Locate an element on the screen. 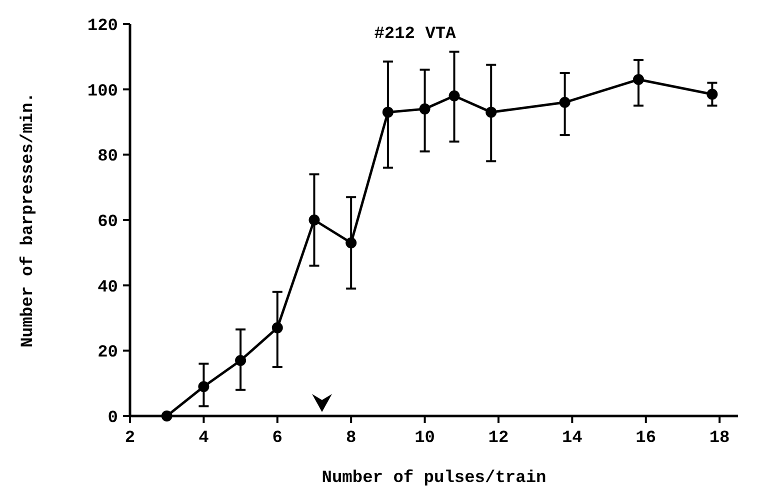 The height and width of the screenshot is (504, 766). x-tick-label: 6 is located at coordinates (277, 438).